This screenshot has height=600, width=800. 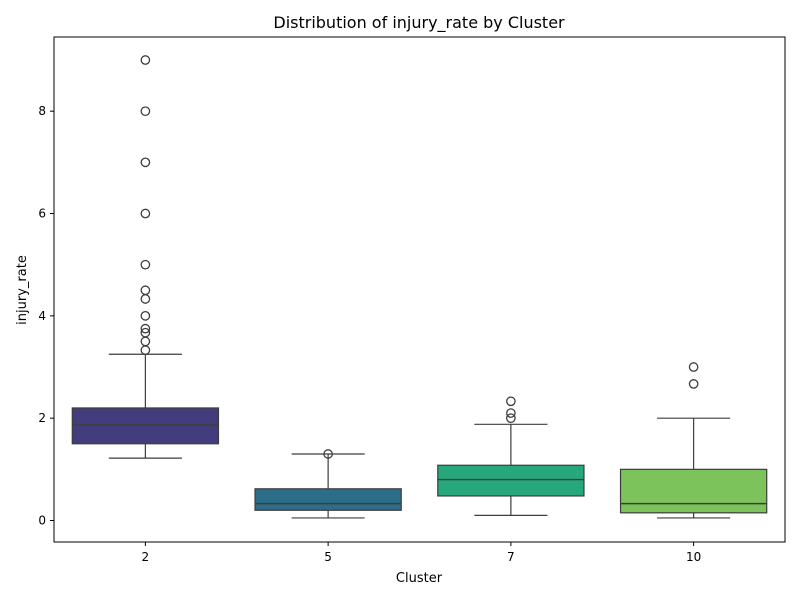 What do you see at coordinates (419, 578) in the screenshot?
I see `x-axis-label: Cluster` at bounding box center [419, 578].